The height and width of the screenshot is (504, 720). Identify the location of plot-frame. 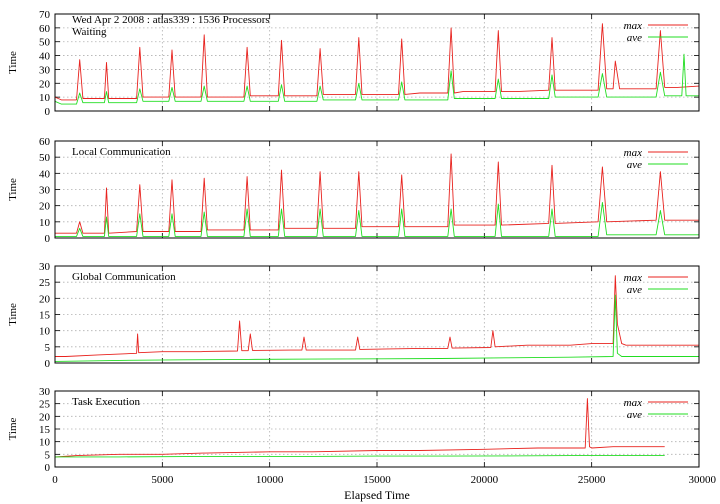
(377, 429).